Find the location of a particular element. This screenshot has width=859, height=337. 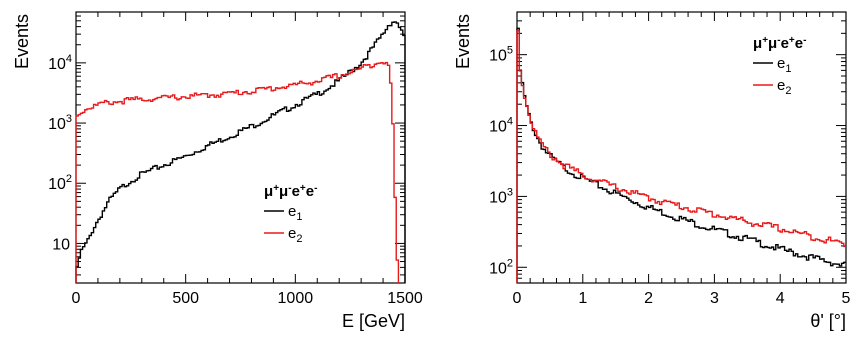

x-tick-label: 2 is located at coordinates (648, 298).